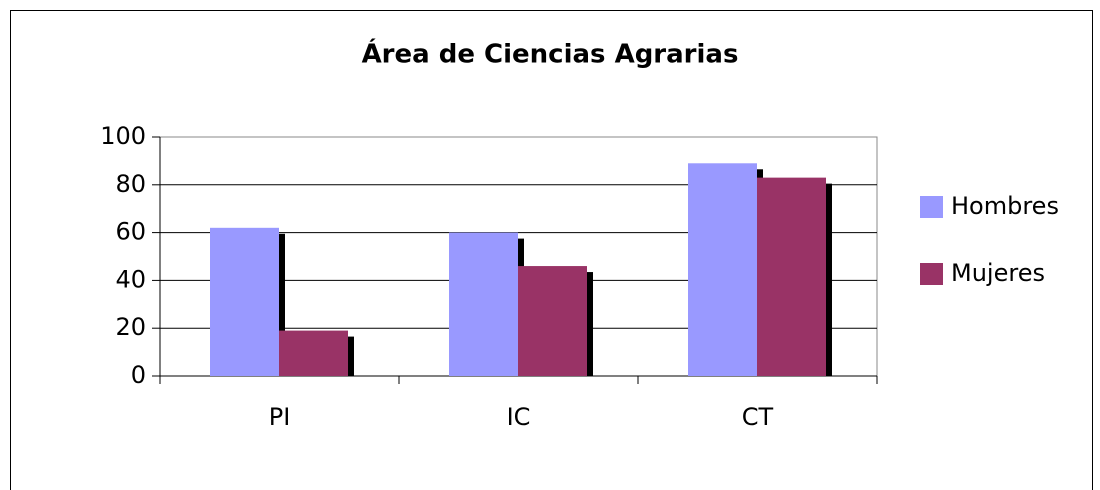 The image size is (1100, 490). I want to click on y-tick-label: 40, so click(130, 279).